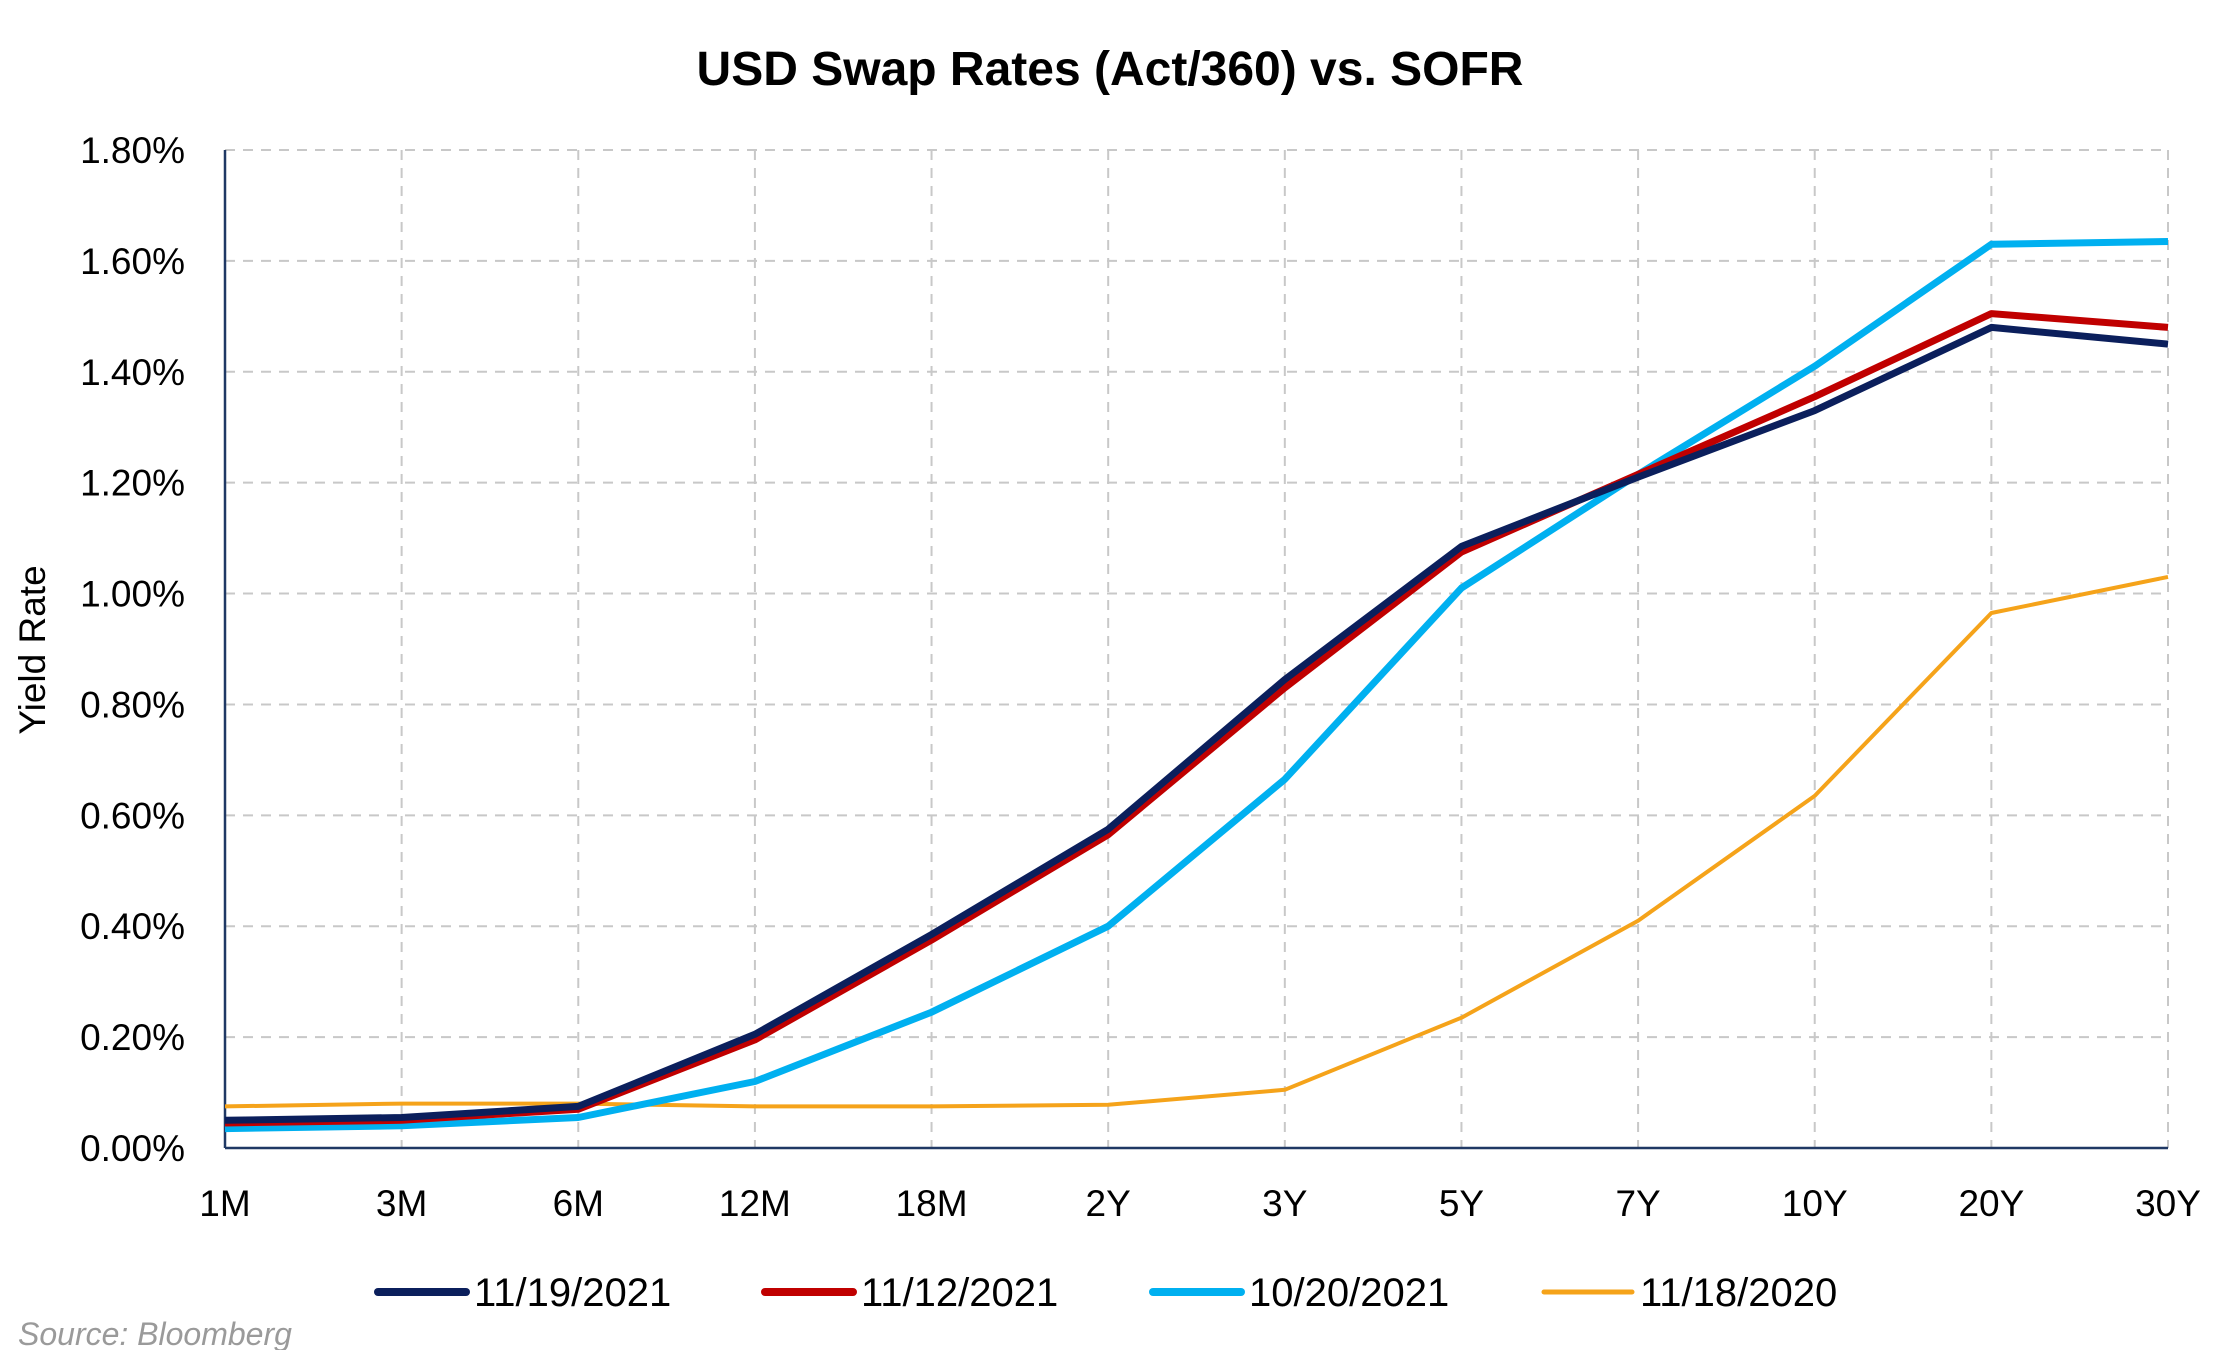  Describe the element at coordinates (132, 704) in the screenshot. I see `y-tick-label: 0.80%` at that location.